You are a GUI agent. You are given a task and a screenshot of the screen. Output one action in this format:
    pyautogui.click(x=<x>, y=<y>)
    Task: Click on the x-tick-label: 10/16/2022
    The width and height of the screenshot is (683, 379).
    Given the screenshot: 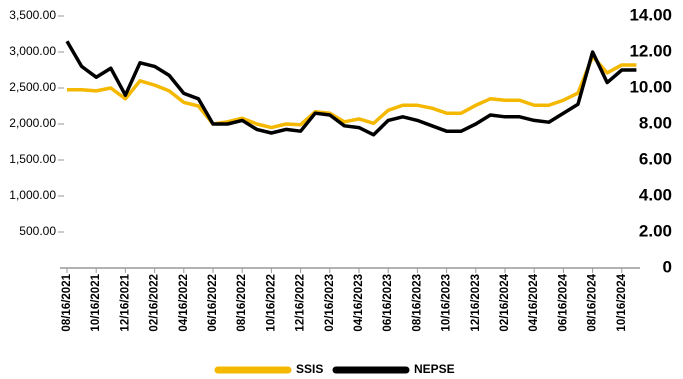 What is the action you would take?
    pyautogui.click(x=271, y=303)
    